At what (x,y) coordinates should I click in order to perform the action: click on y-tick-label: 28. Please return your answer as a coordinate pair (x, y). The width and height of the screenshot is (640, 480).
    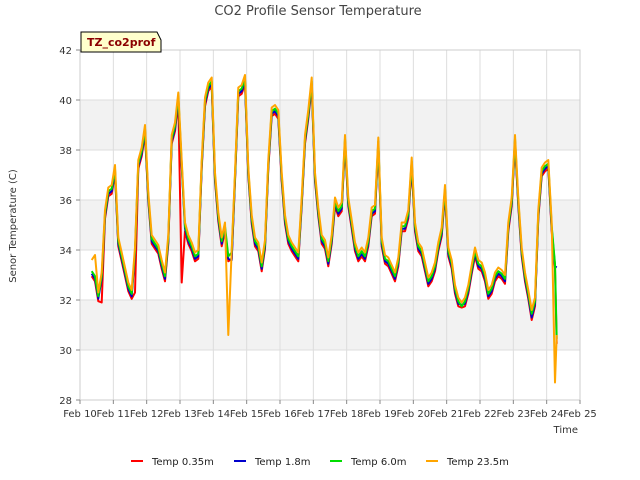
    Looking at the image, I should click on (65, 401).